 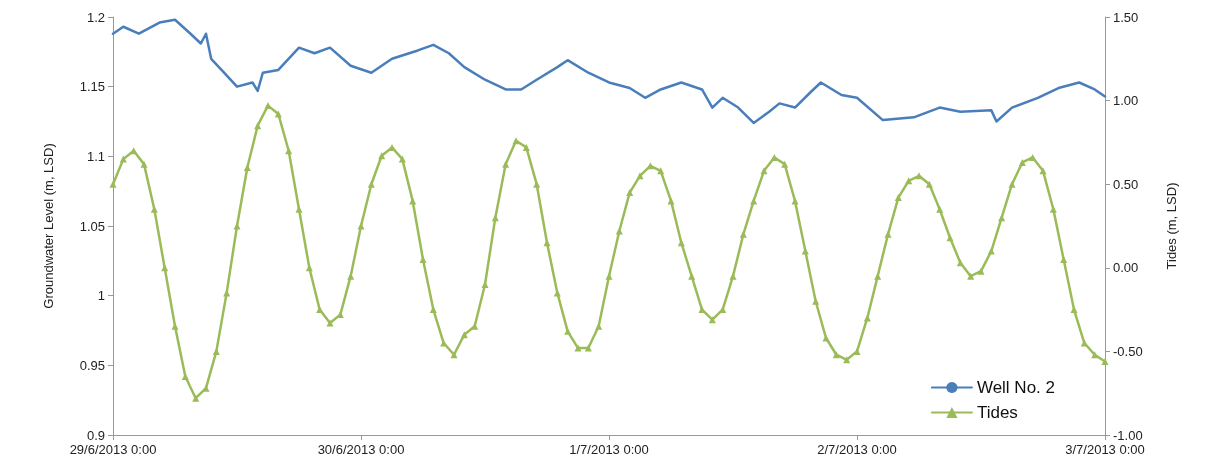 What do you see at coordinates (1128, 435) in the screenshot?
I see `y2-tick-label: -1.00` at bounding box center [1128, 435].